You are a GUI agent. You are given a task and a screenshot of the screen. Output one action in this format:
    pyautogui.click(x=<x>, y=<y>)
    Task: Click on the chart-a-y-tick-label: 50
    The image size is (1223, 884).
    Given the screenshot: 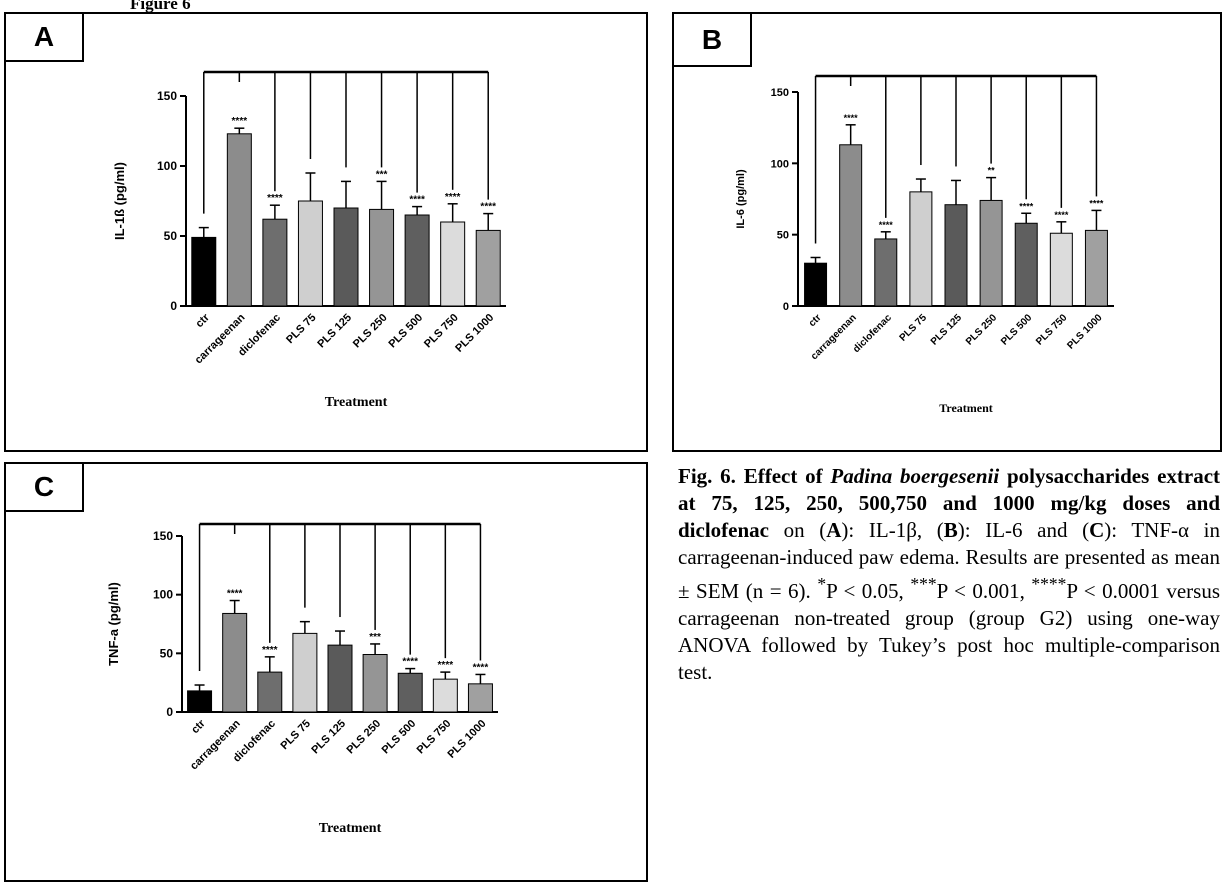 What is the action you would take?
    pyautogui.click(x=171, y=236)
    